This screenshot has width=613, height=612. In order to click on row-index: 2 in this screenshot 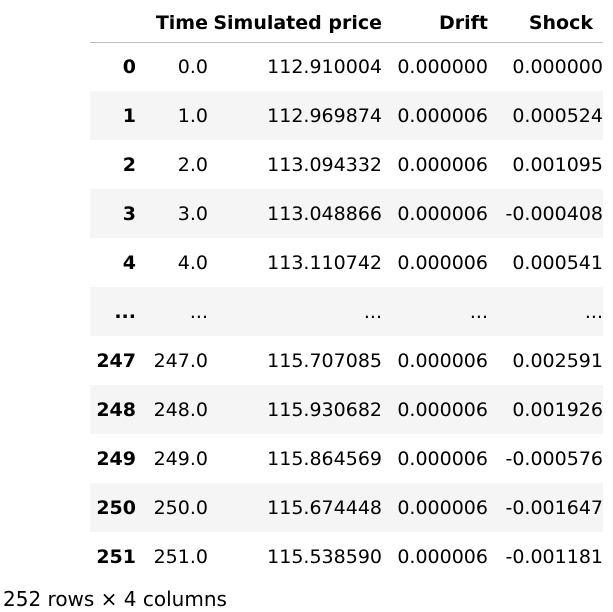, I will do `click(129, 164)`.